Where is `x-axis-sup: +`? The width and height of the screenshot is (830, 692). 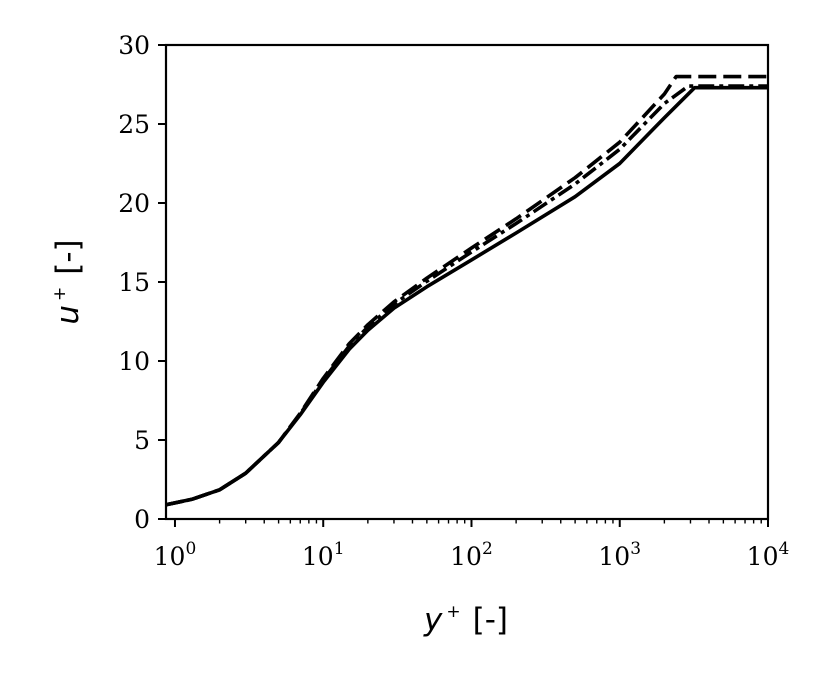 x-axis-sup: + is located at coordinates (453, 612).